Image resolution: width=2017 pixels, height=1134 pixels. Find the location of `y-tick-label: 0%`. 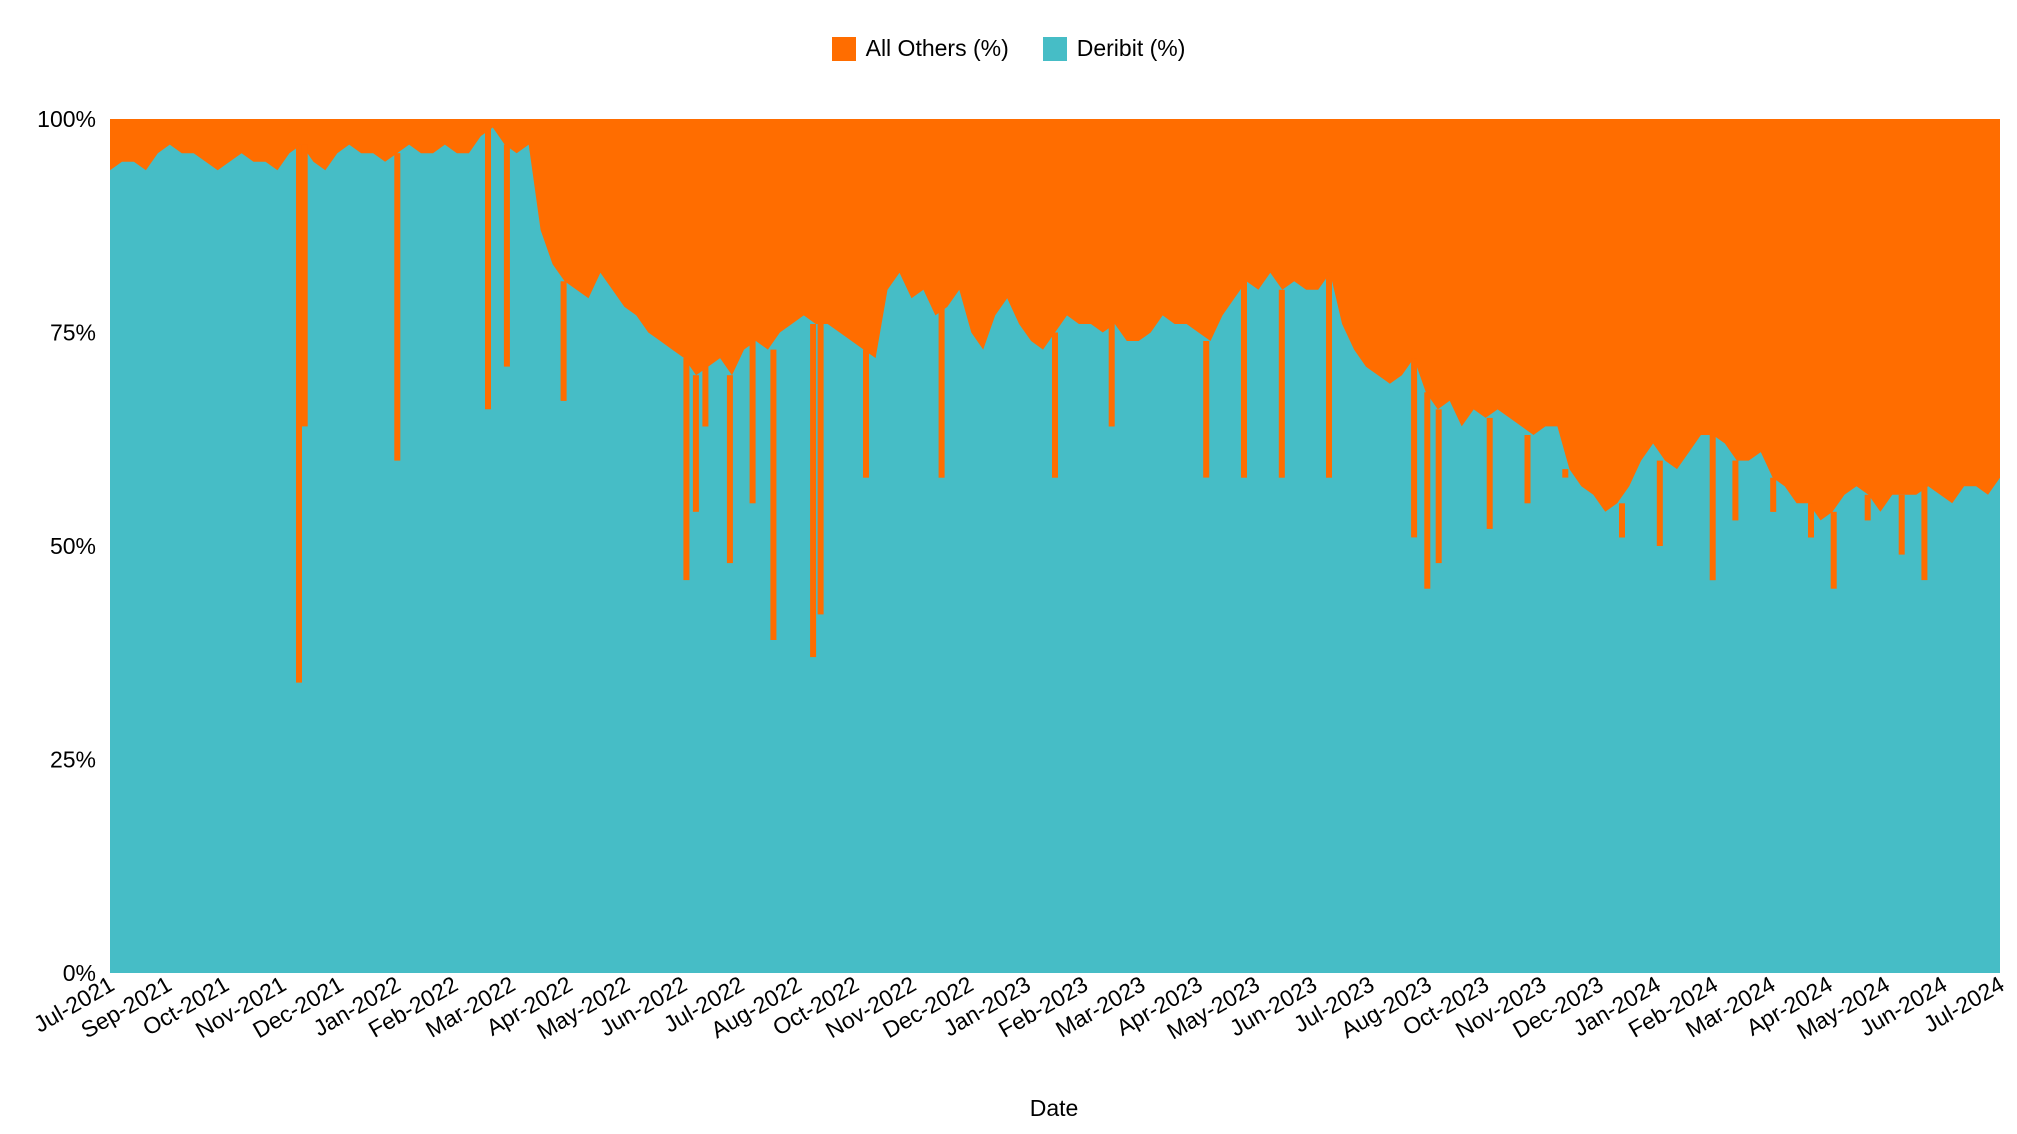

y-tick-label: 0% is located at coordinates (79, 973).